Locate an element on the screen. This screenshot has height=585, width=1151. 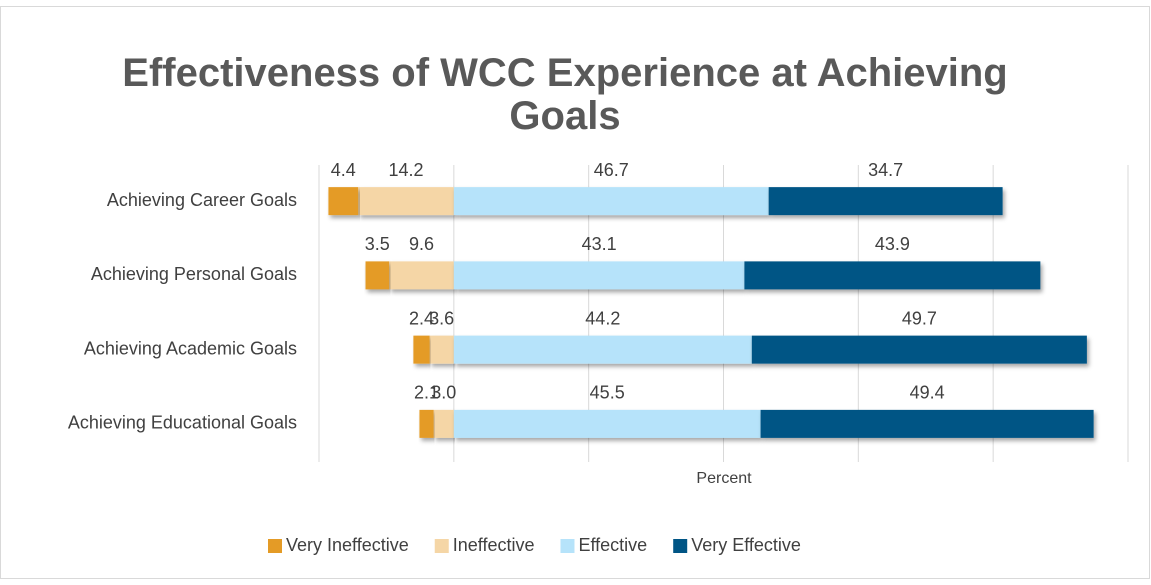
data-label: 4.4 is located at coordinates (343, 170).